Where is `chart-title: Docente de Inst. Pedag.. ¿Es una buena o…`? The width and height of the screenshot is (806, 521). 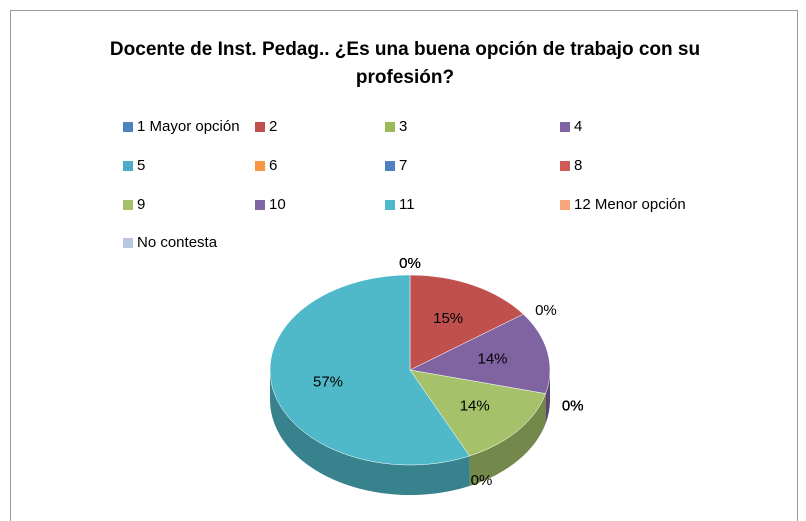
chart-title: Docente de Inst. Pedag.. ¿Es una buena o… is located at coordinates (405, 63).